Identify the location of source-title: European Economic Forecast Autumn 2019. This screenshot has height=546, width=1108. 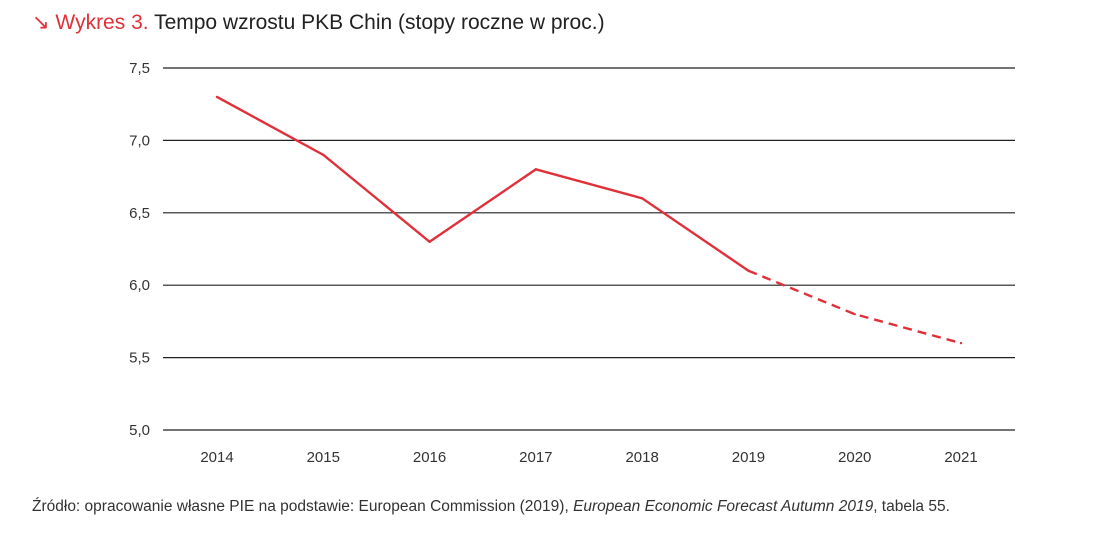
(723, 506).